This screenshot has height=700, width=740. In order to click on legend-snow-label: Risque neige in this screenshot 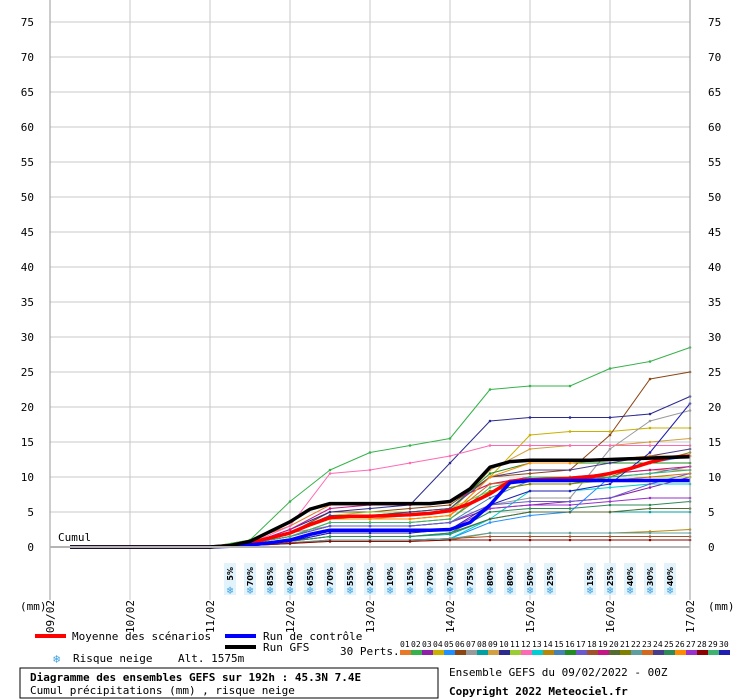, I will do `click(112, 658)`.